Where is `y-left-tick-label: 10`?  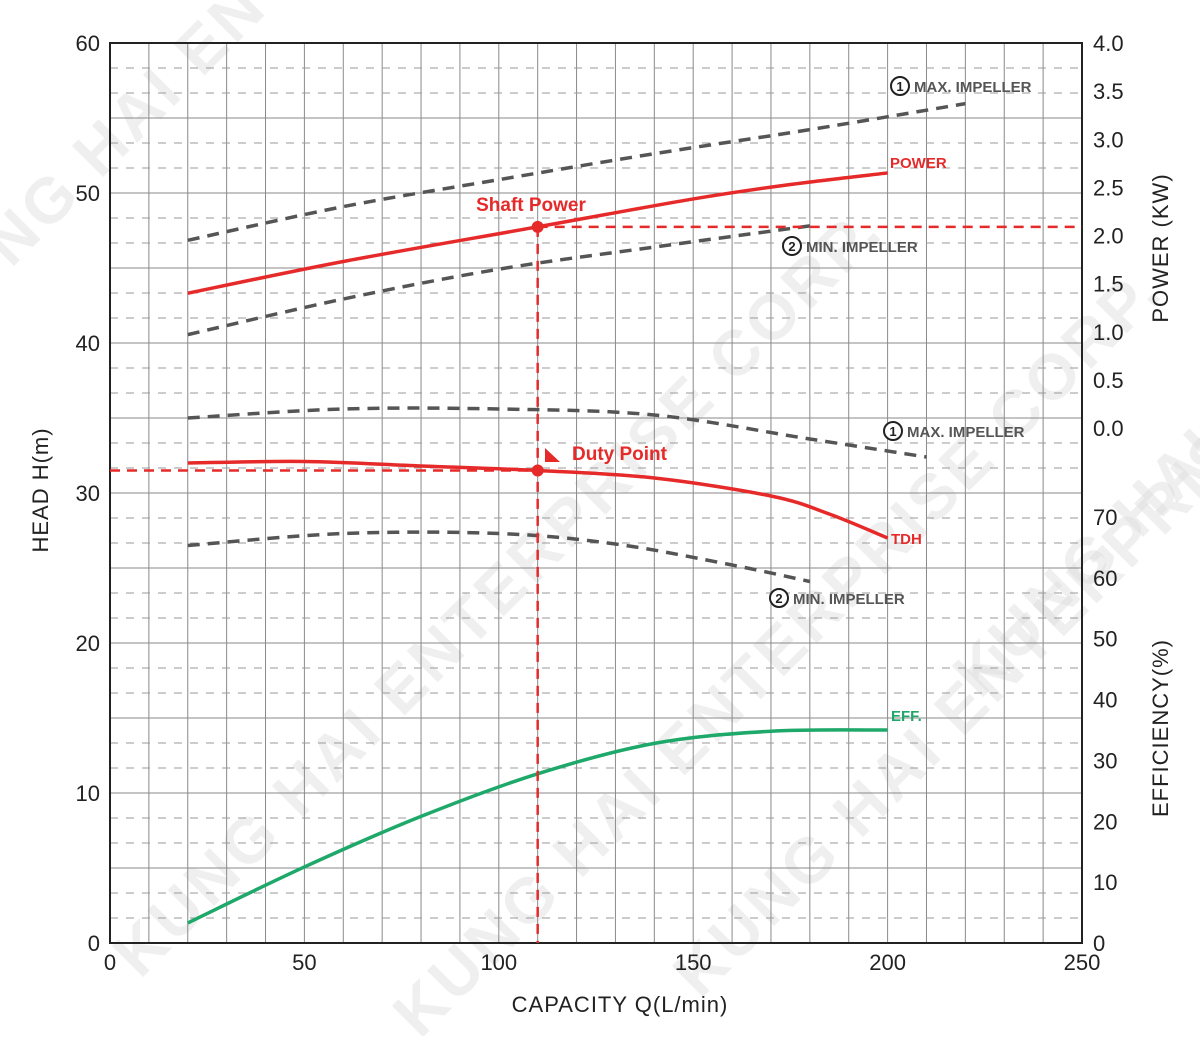
y-left-tick-label: 10 is located at coordinates (88, 793).